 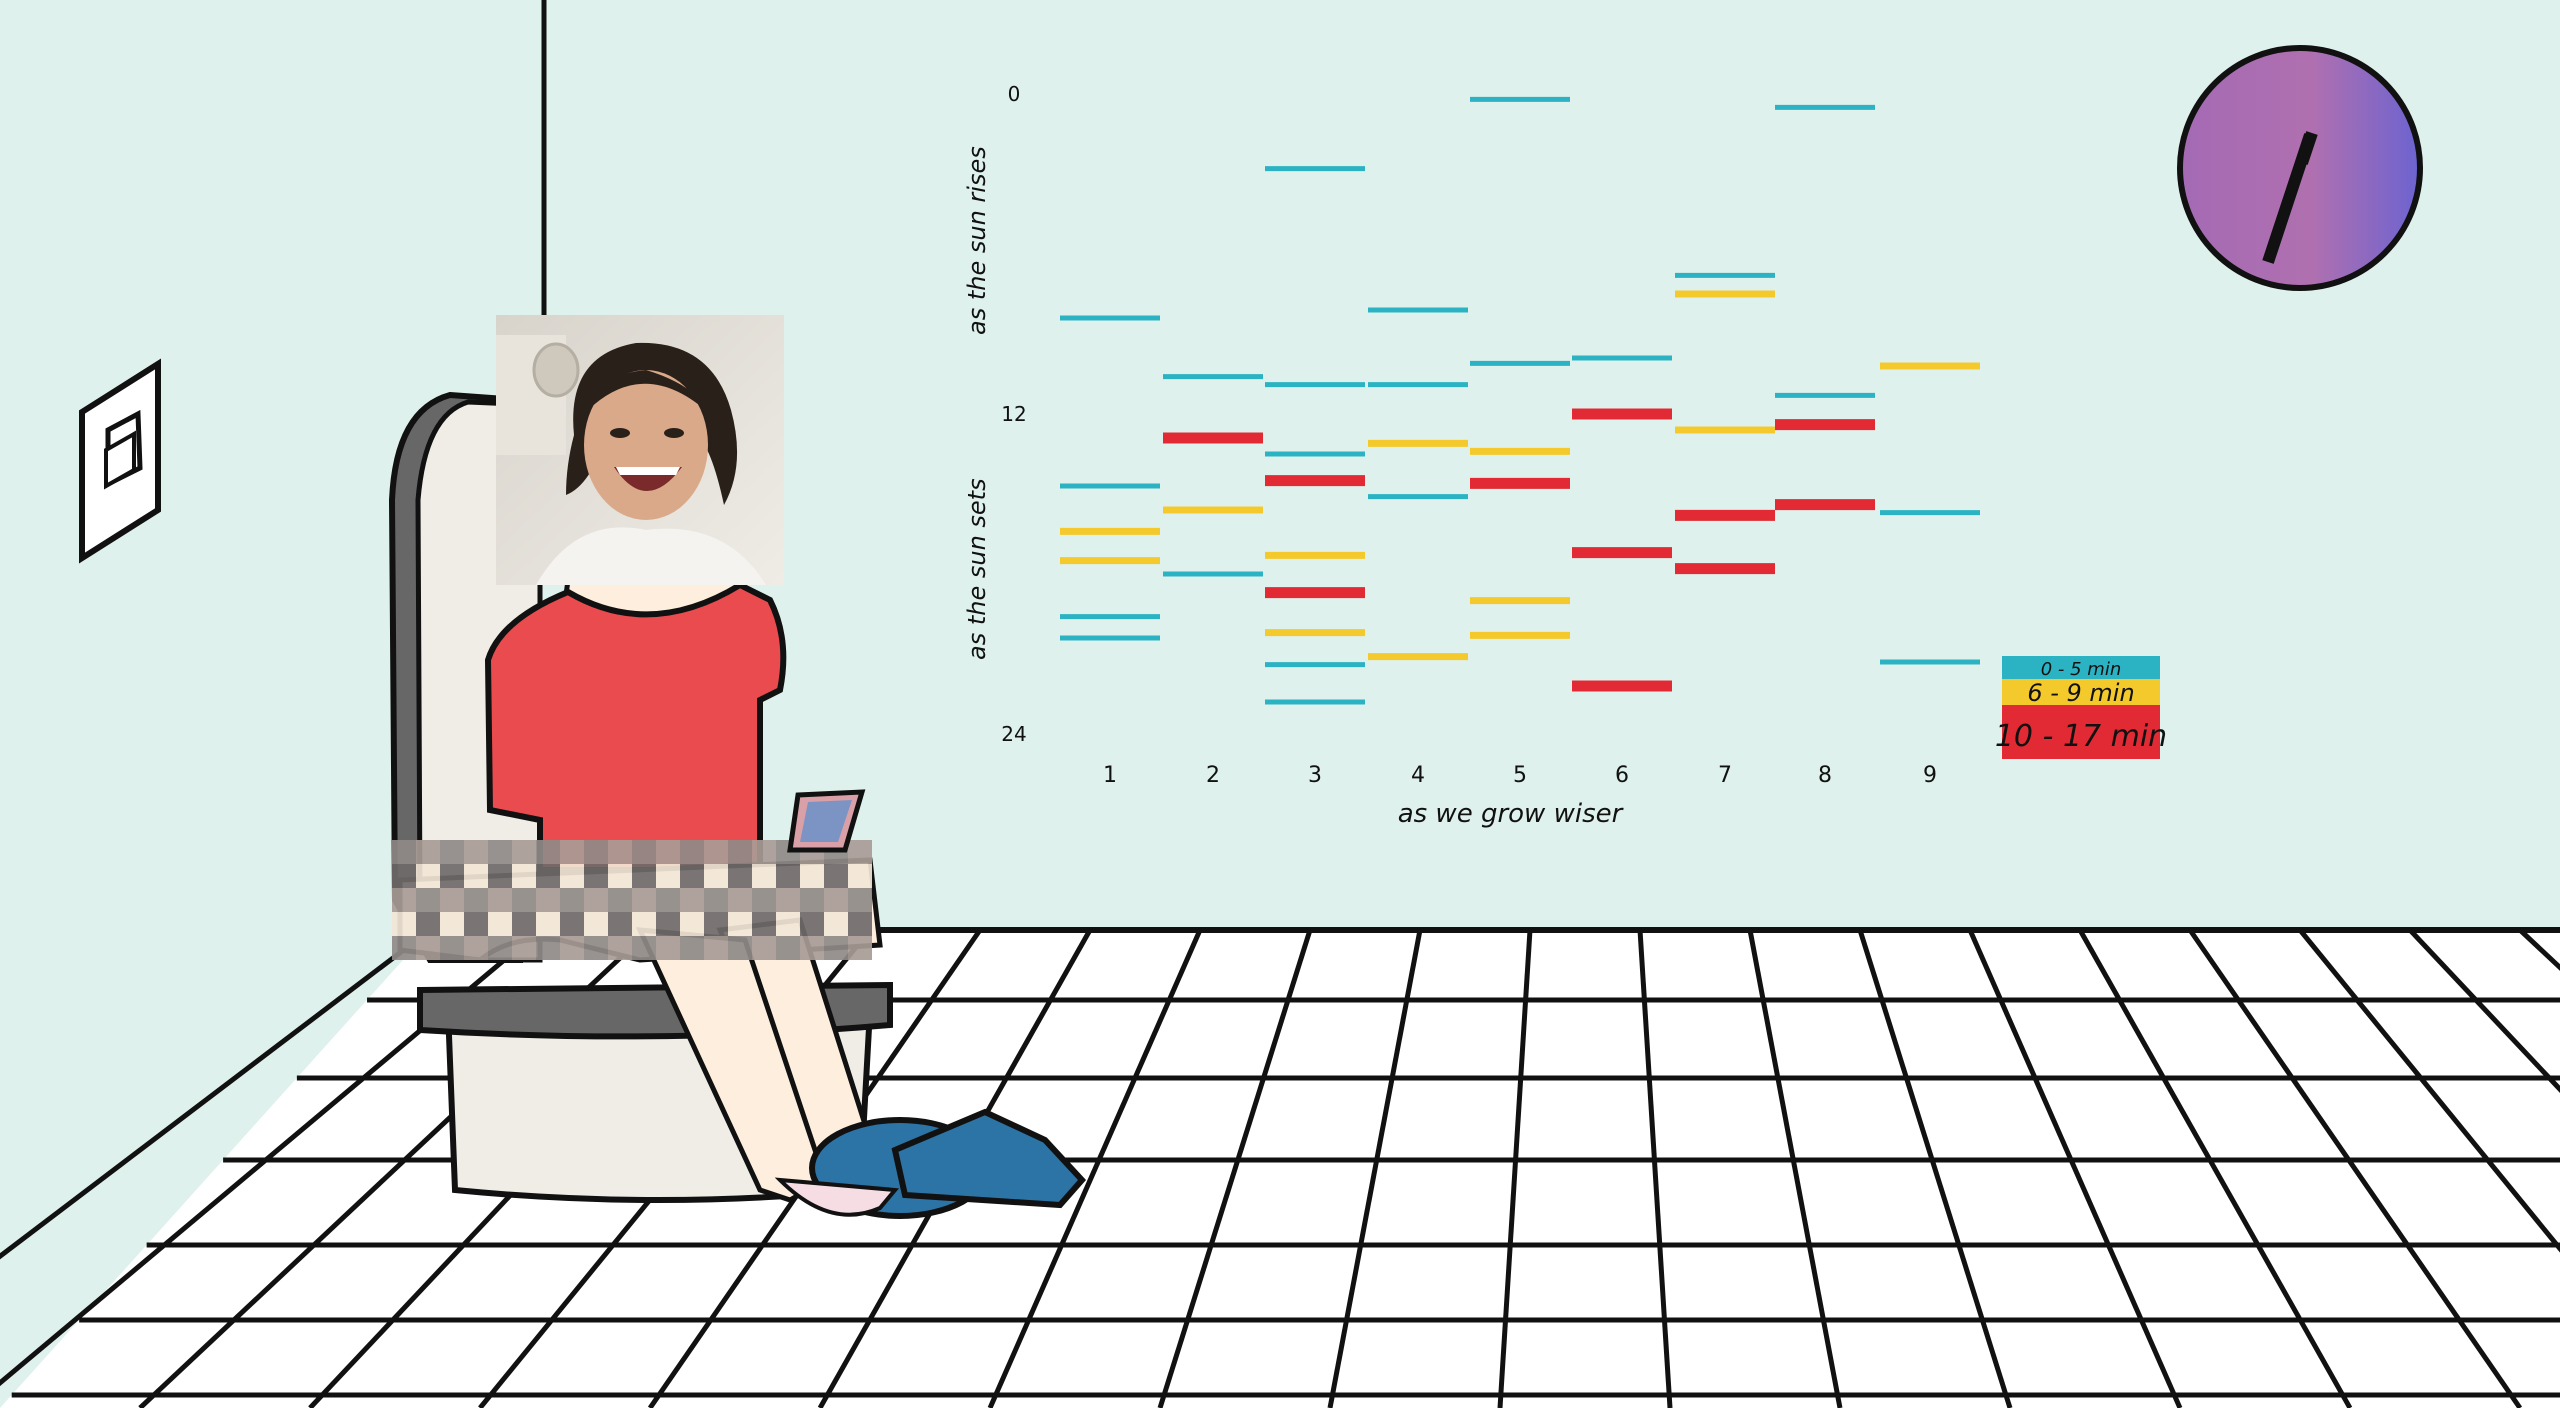 I want to click on x-tick-label: 7, so click(x=1725, y=775).